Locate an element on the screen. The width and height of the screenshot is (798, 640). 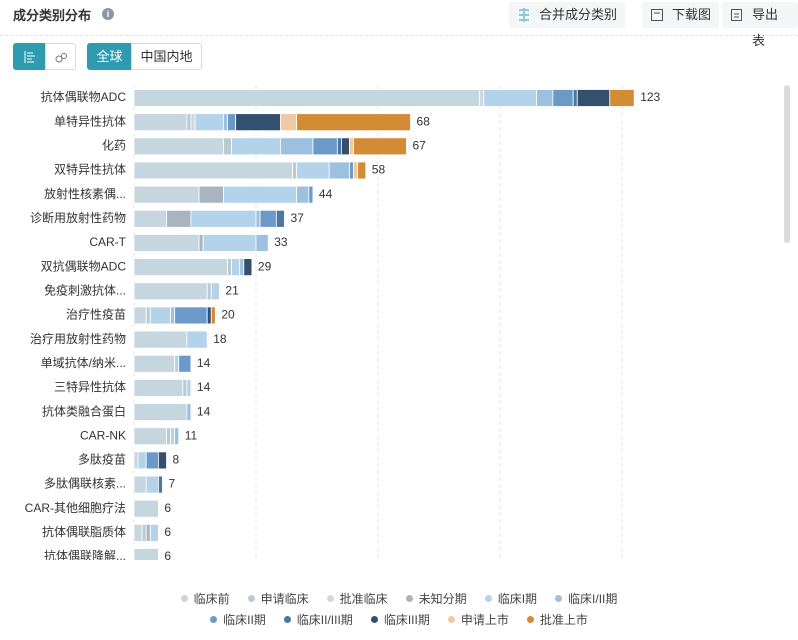
legend-item: 临床I期 is located at coordinates (510, 598).